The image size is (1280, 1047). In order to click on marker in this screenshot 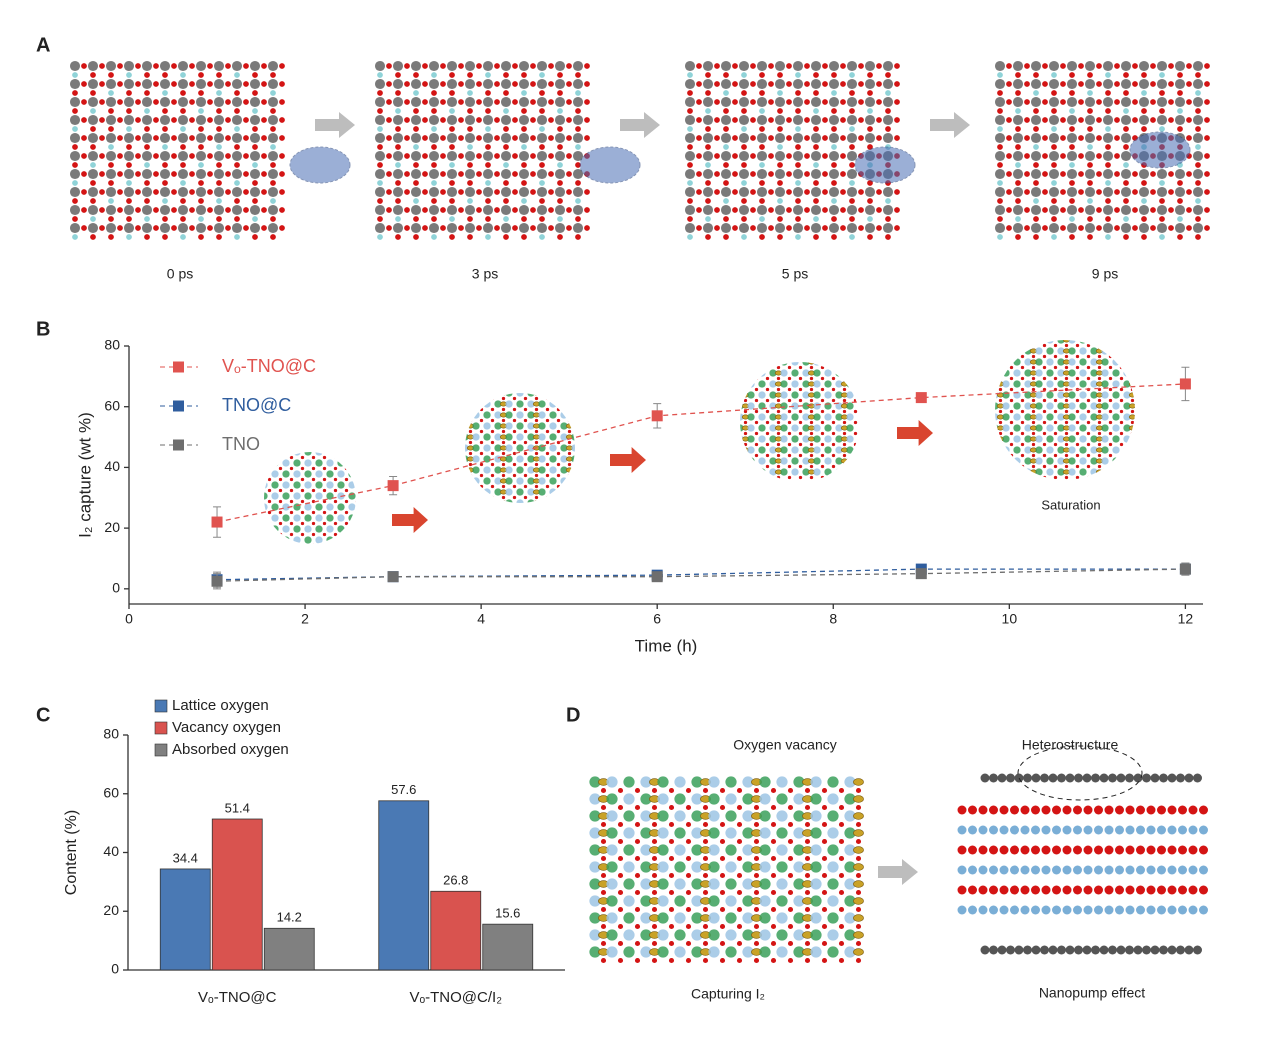, I will do `click(217, 522)`.